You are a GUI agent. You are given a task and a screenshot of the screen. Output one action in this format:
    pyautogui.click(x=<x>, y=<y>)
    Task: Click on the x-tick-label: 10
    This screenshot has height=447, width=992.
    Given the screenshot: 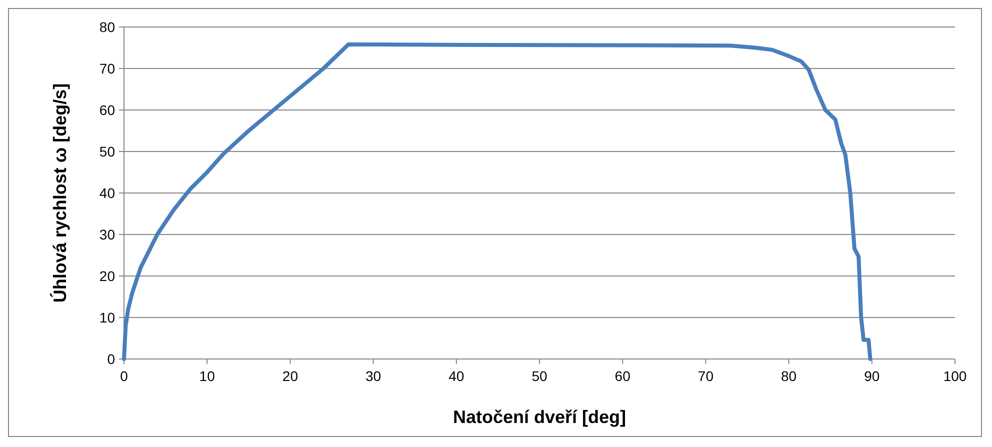 What is the action you would take?
    pyautogui.click(x=207, y=376)
    